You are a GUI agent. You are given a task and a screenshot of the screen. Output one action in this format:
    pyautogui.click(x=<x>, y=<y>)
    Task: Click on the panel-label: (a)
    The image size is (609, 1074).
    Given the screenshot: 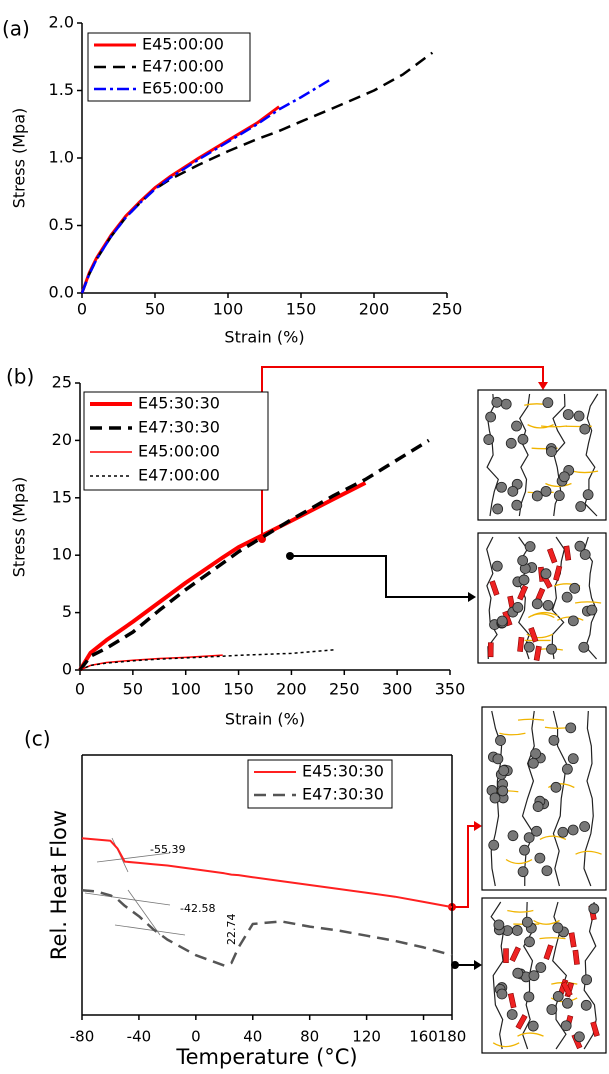 What is the action you would take?
    pyautogui.click(x=16, y=29)
    